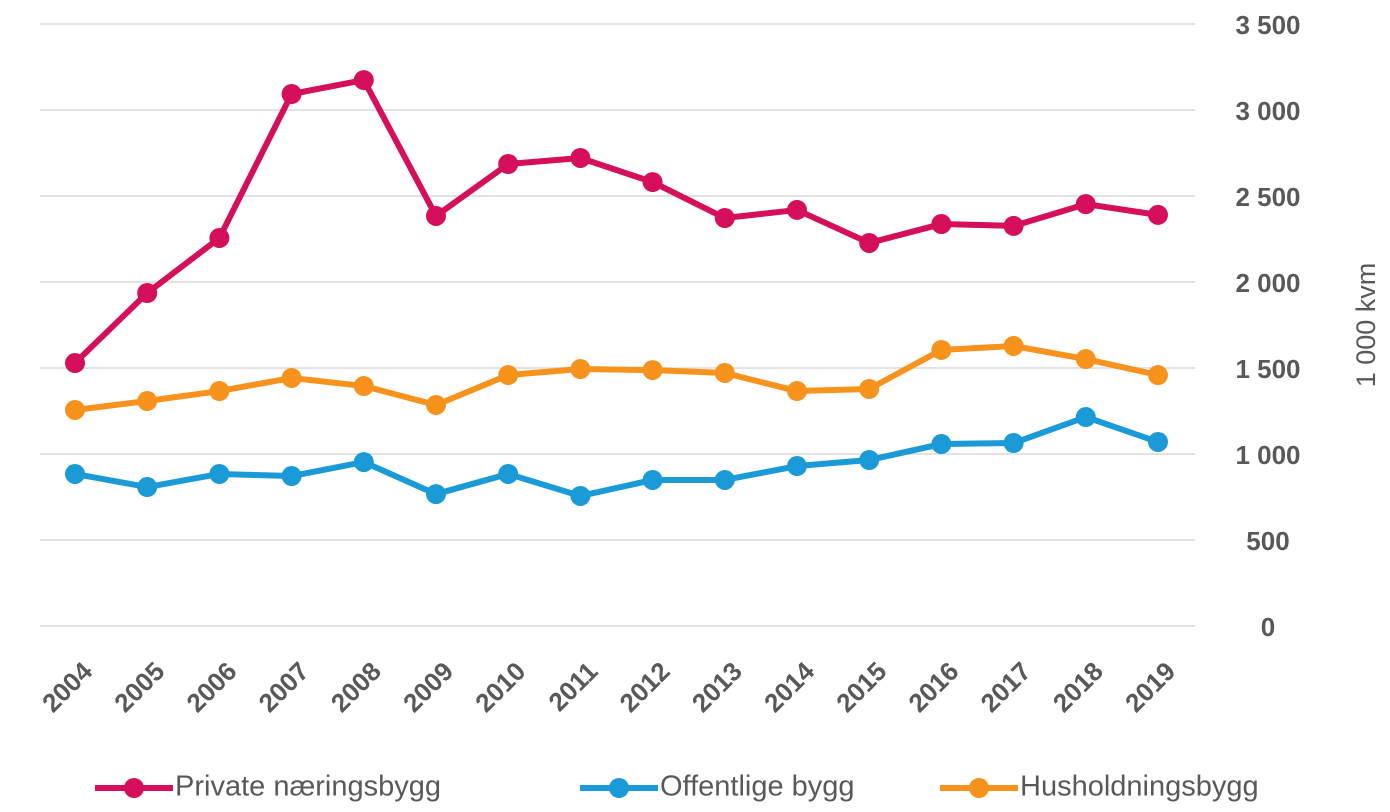 This screenshot has width=1390, height=812. What do you see at coordinates (67, 687) in the screenshot?
I see `x-tick-label: 2004` at bounding box center [67, 687].